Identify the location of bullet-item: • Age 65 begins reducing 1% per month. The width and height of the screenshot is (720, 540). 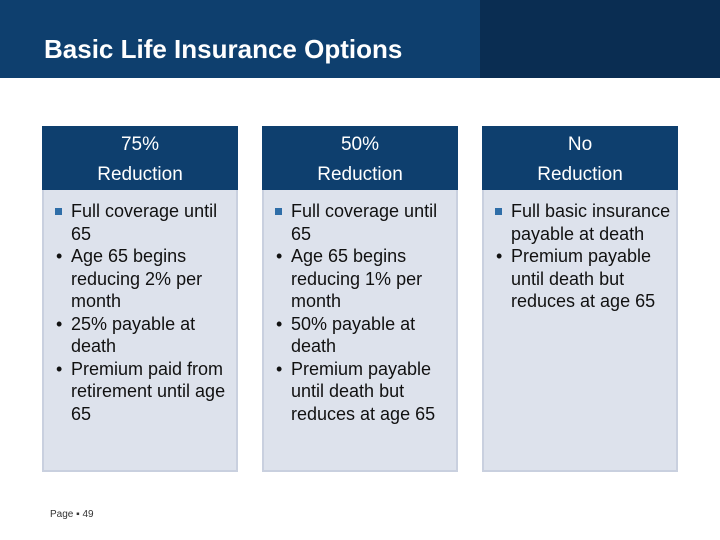
(358, 279).